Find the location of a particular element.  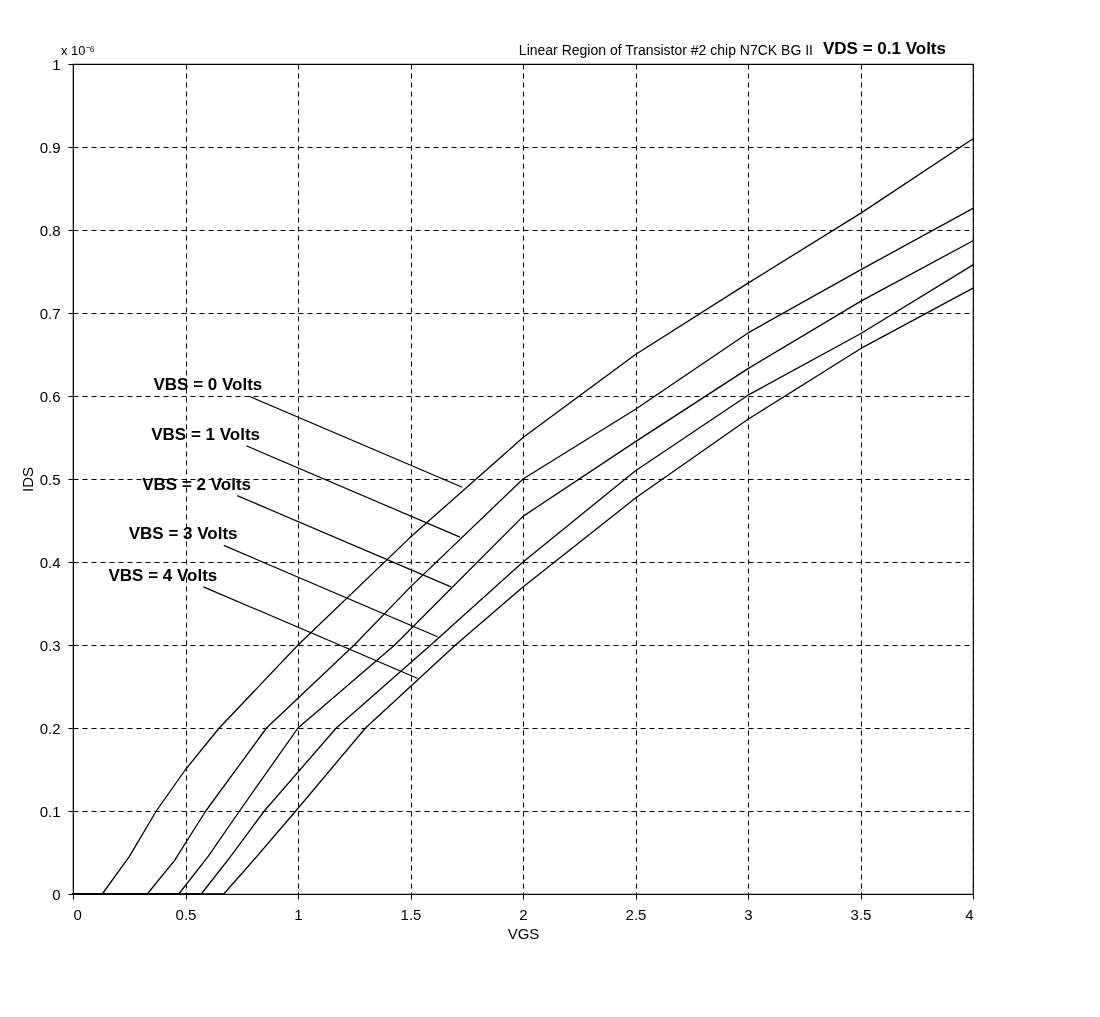

y-tick-label: 0.3 is located at coordinates (50, 645).